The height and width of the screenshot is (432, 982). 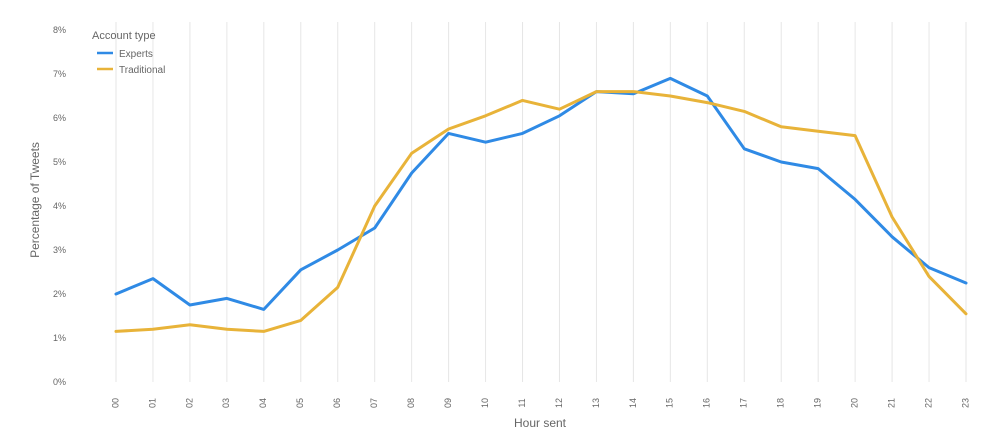 I want to click on x-tick-label: 08, so click(x=411, y=403).